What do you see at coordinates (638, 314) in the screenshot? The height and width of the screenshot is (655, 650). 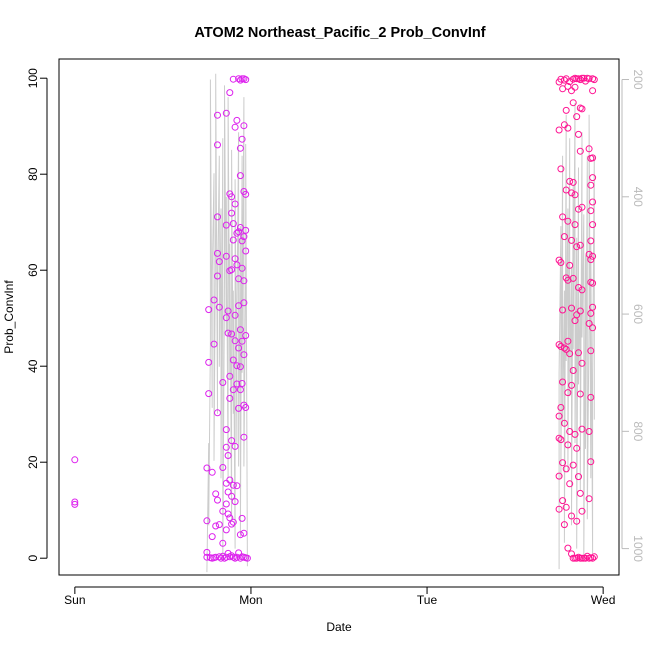 I see `y2-tick-label: 600` at bounding box center [638, 314].